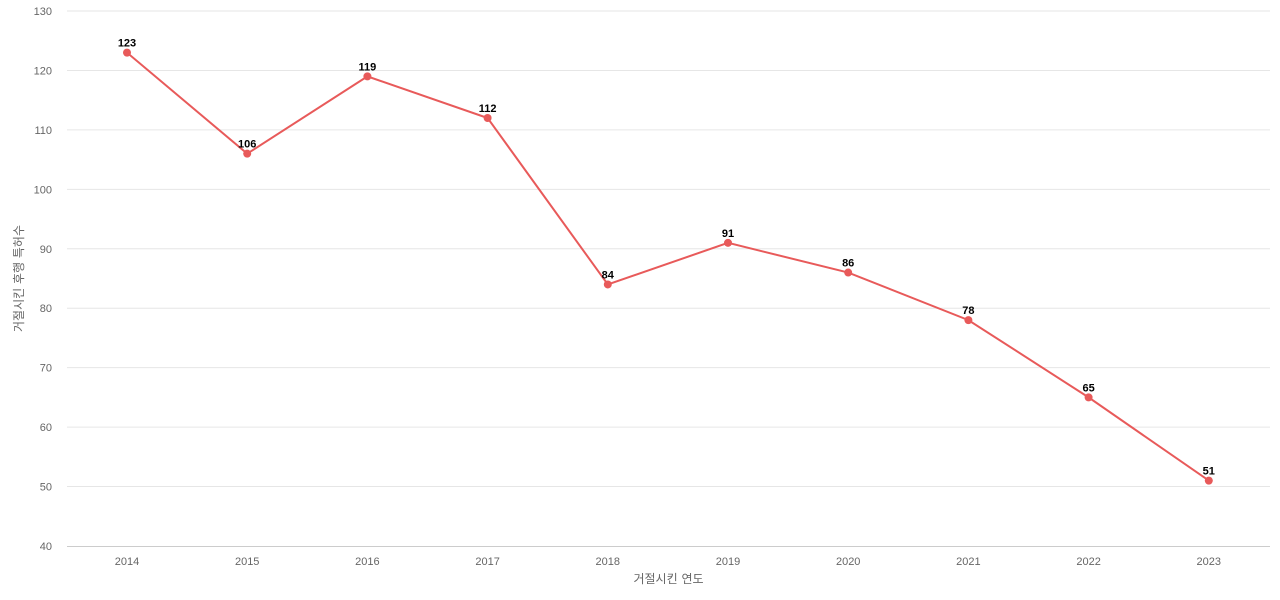  Describe the element at coordinates (43, 279) in the screenshot. I see `y-axis-ticks: 40 50 60 70 80 90 100 110 120 130` at that location.